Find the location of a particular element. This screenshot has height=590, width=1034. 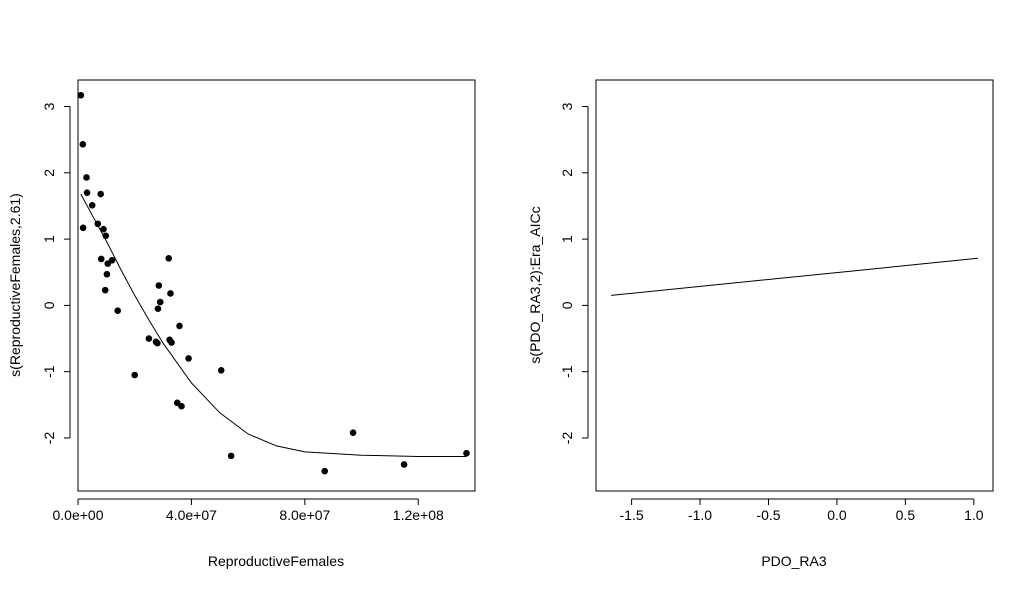

left-y-axis: -2 -1 0 1 2 3 is located at coordinates (56, 273).